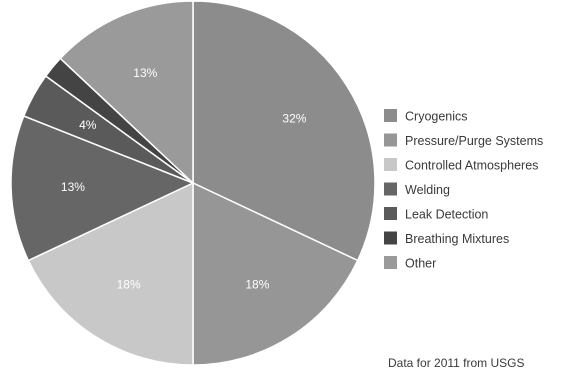 The image size is (573, 375). Describe the element at coordinates (390, 189) in the screenshot. I see `legend-swatch-welding` at that location.